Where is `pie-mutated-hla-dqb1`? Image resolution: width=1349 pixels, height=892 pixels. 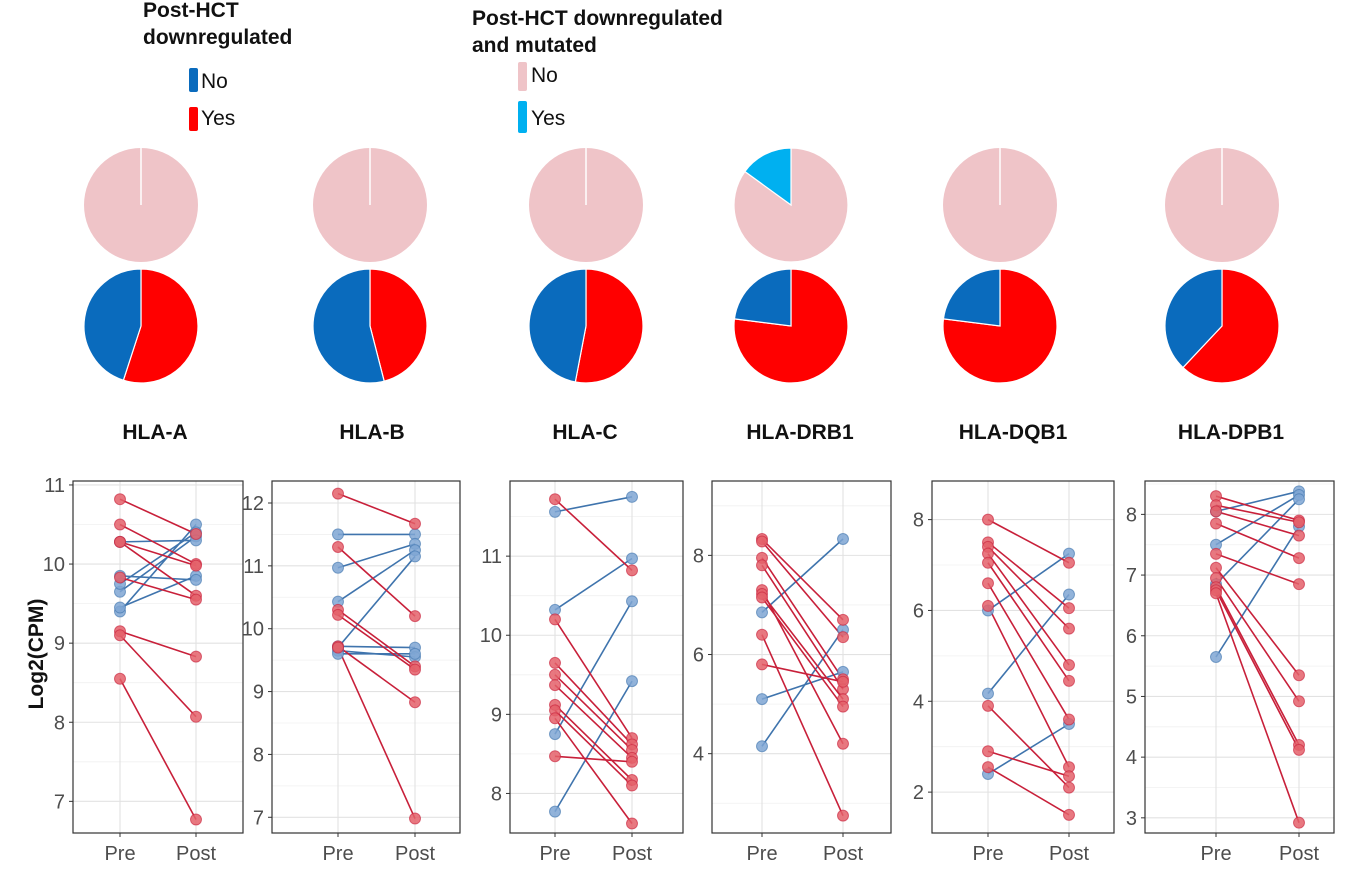
pie-mutated-hla-dqb1 is located at coordinates (1000, 205).